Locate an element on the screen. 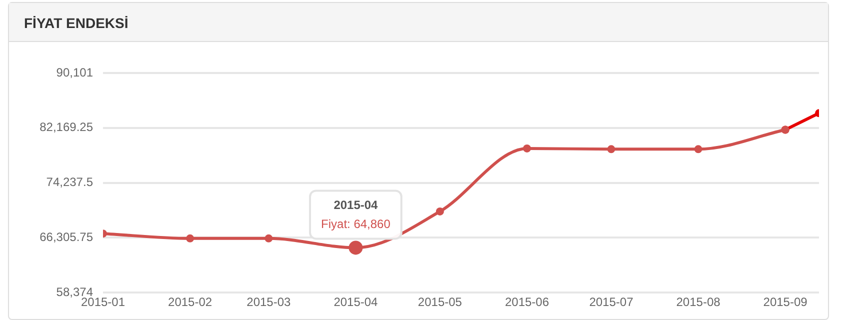 The height and width of the screenshot is (320, 842). annotation: 2015-04 Fiyat: 64,860 is located at coordinates (356, 215).